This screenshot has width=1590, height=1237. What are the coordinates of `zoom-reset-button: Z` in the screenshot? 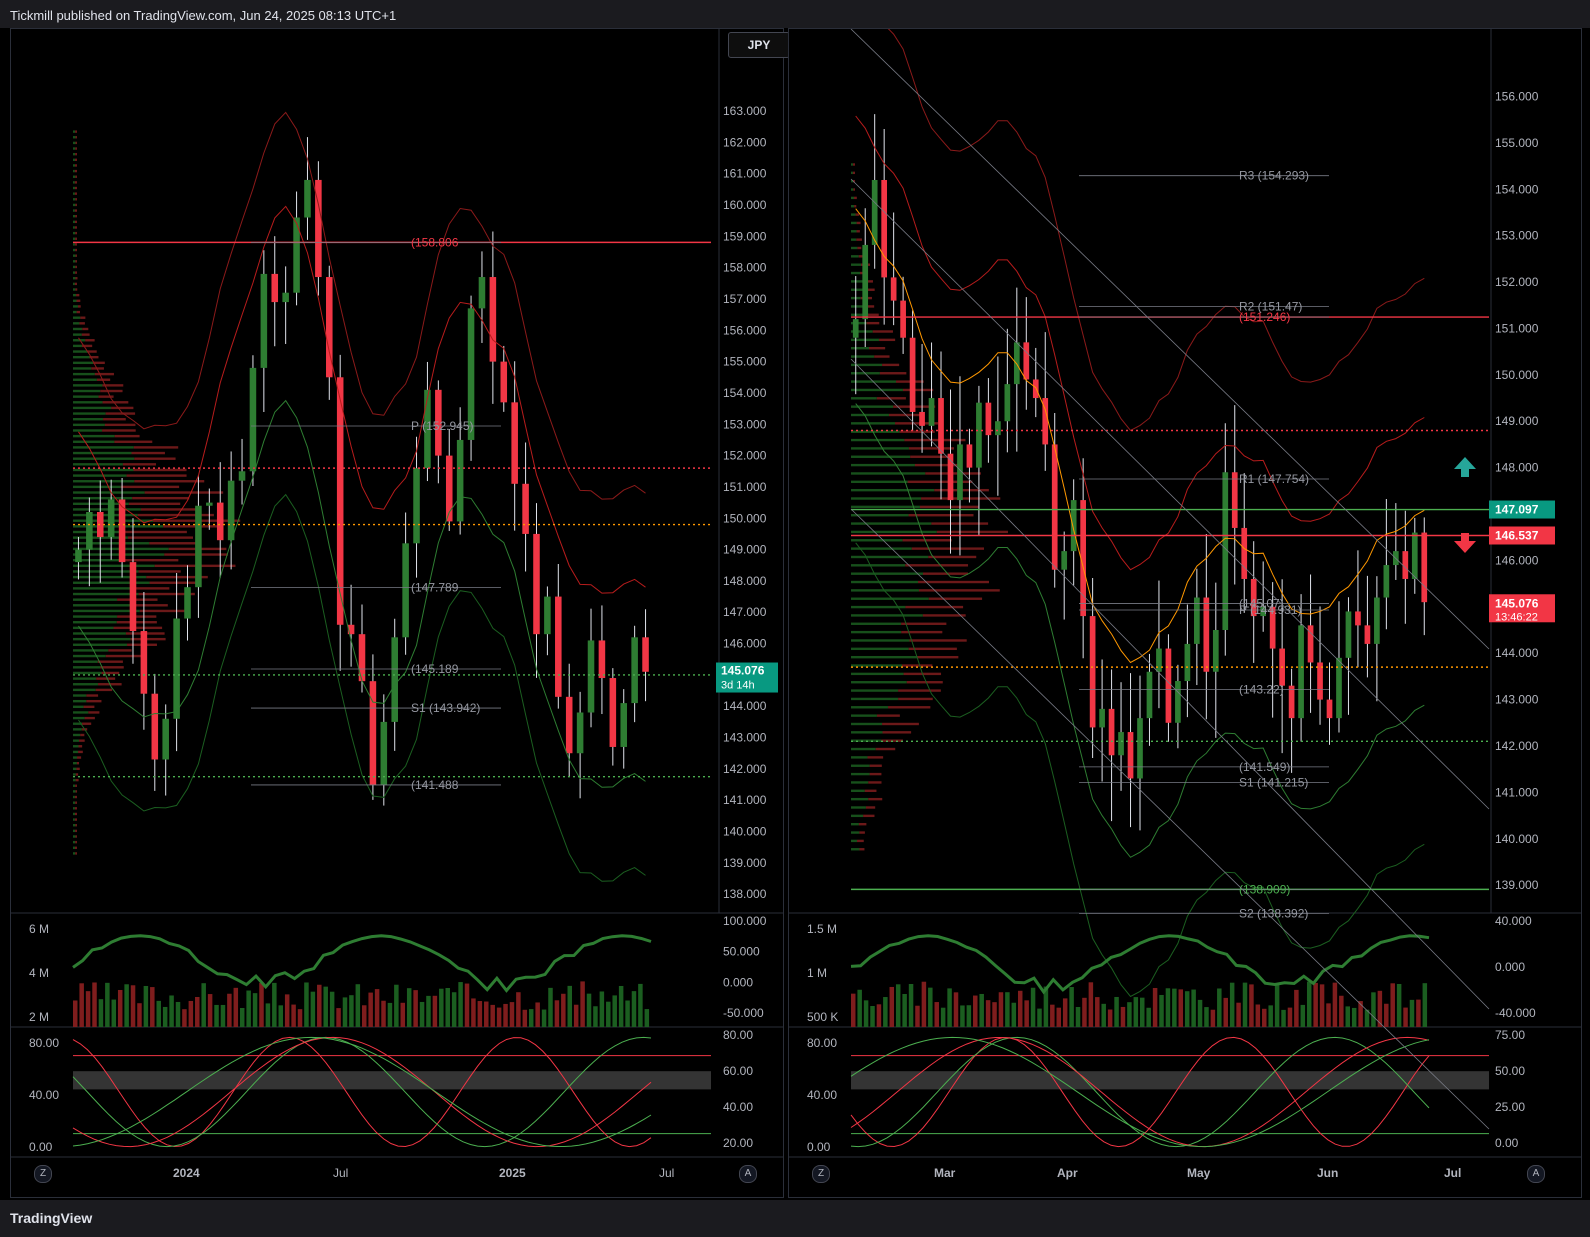 It's located at (43, 1174).